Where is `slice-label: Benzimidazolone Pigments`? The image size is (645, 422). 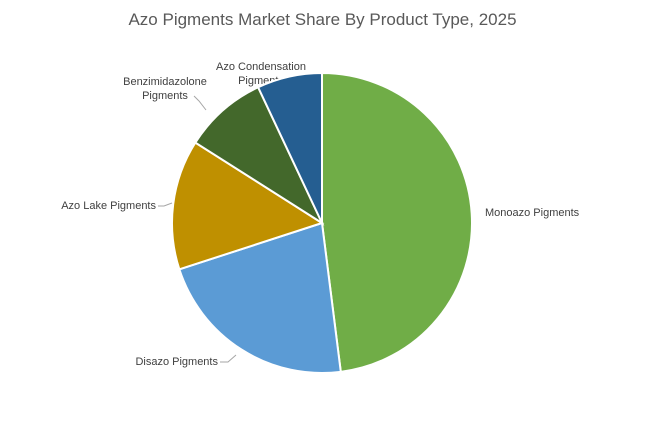 slice-label: Benzimidazolone Pigments is located at coordinates (165, 89).